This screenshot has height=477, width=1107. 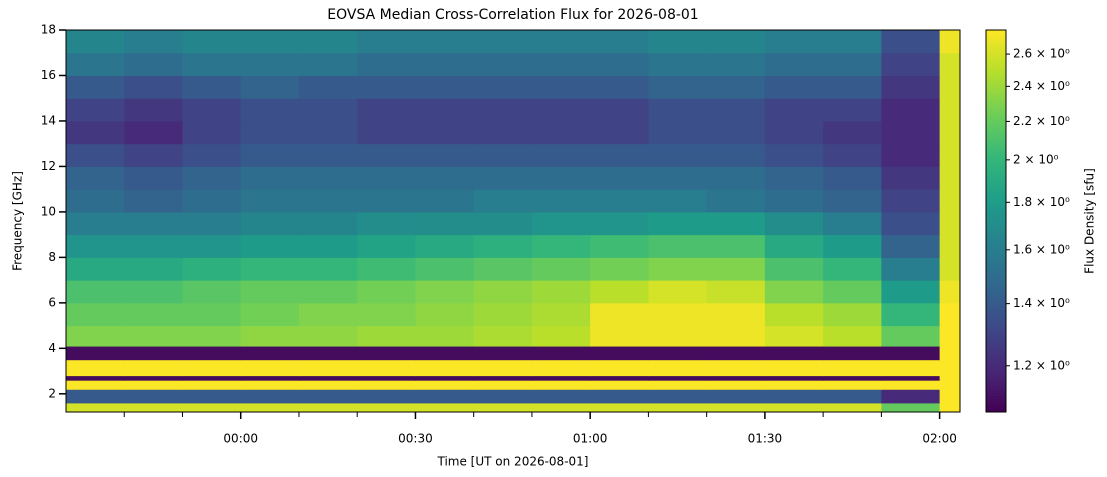 I want to click on x-tick-label: 00:00, so click(x=240, y=439).